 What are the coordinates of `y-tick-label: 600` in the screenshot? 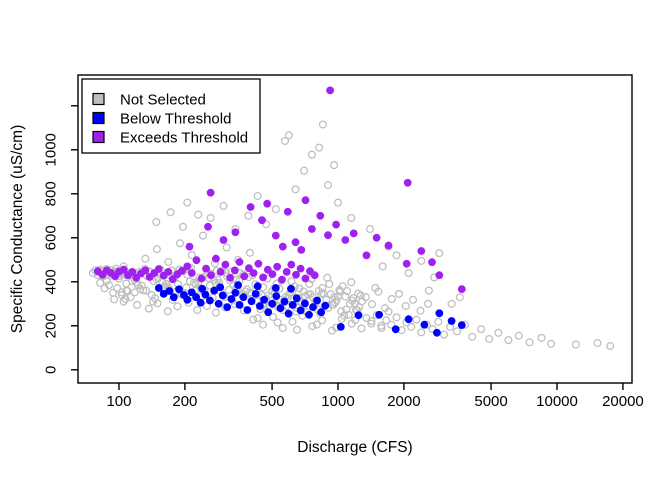 It's located at (50, 237).